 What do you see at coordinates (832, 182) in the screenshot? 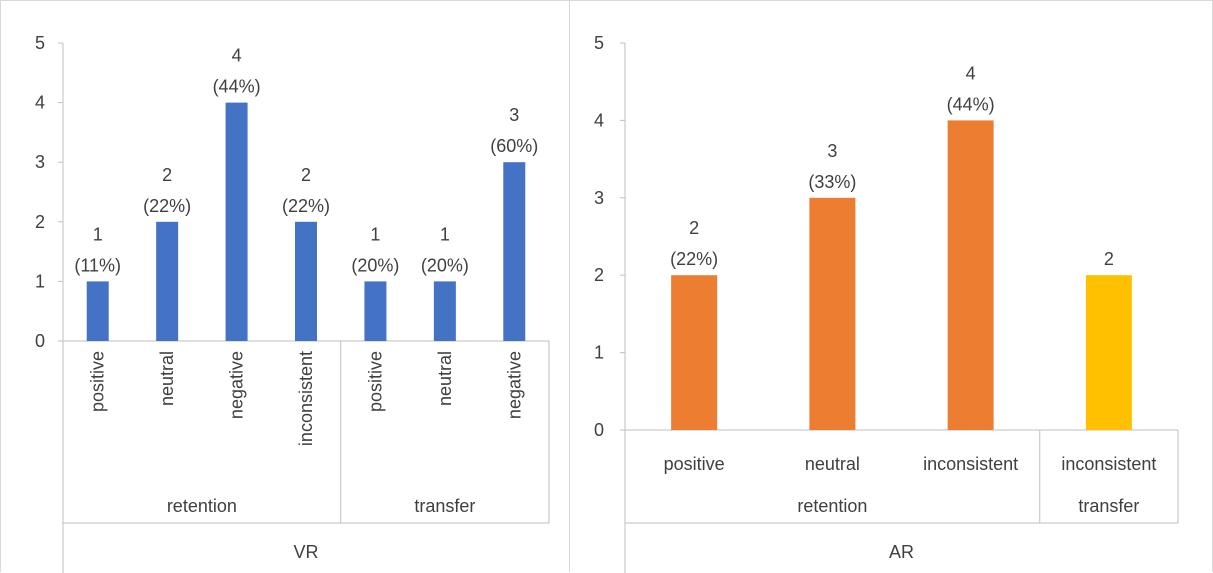
I see `data-label: (33%)` at bounding box center [832, 182].